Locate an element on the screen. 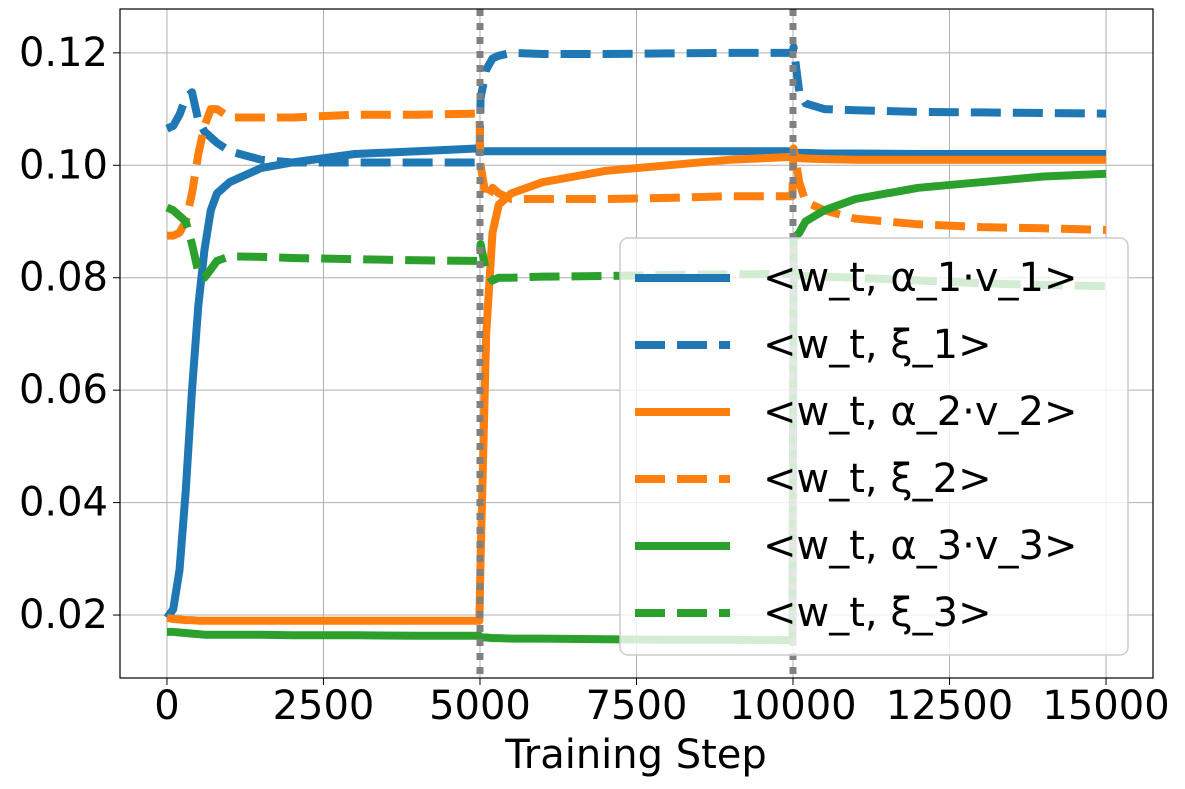 This screenshot has height=789, width=1185. legend-label: <w_t, ξ_2> is located at coordinates (877, 479).